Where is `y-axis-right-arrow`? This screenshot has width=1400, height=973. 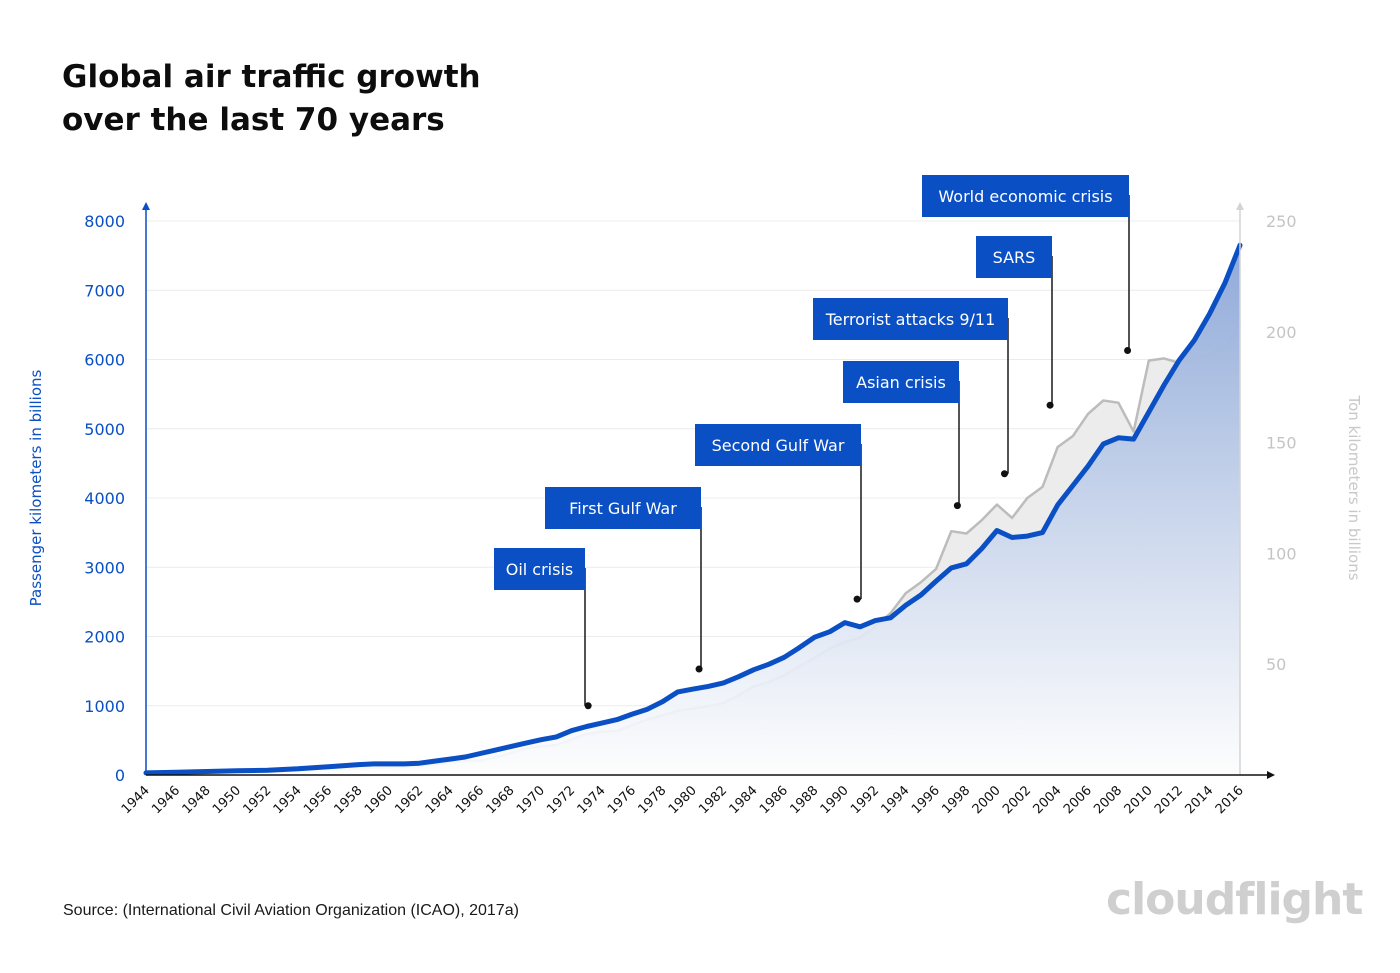
y-axis-right-arrow is located at coordinates (1240, 206).